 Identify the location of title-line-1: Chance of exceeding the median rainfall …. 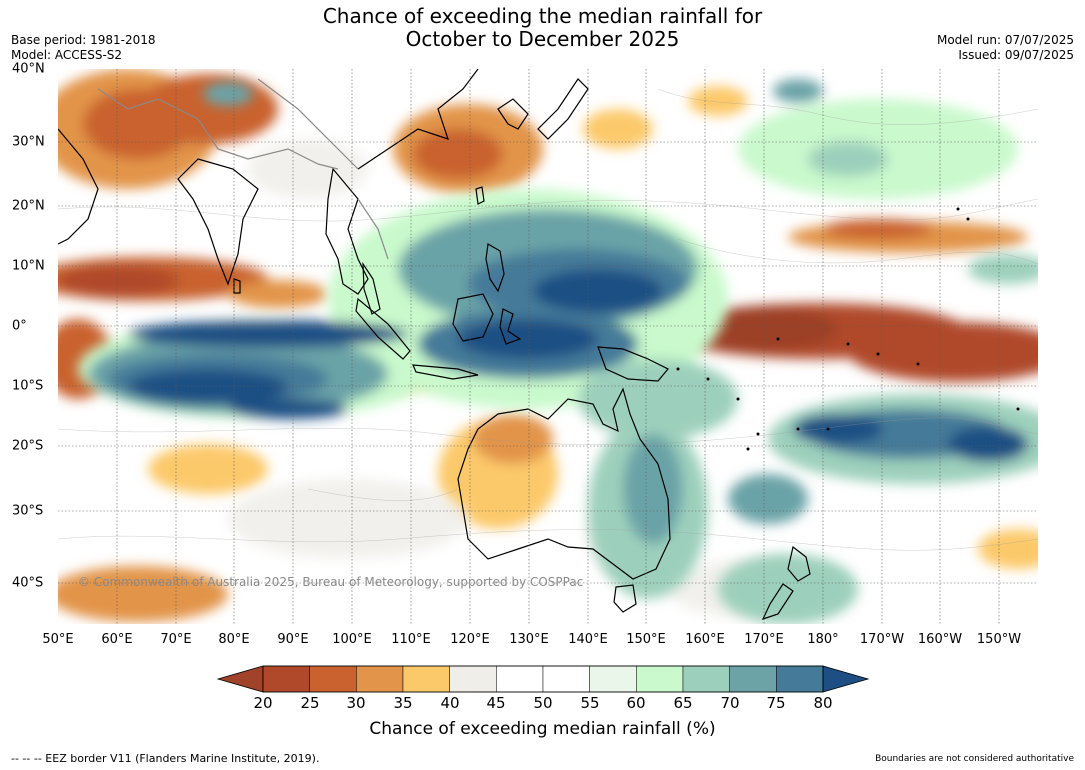
(542, 16).